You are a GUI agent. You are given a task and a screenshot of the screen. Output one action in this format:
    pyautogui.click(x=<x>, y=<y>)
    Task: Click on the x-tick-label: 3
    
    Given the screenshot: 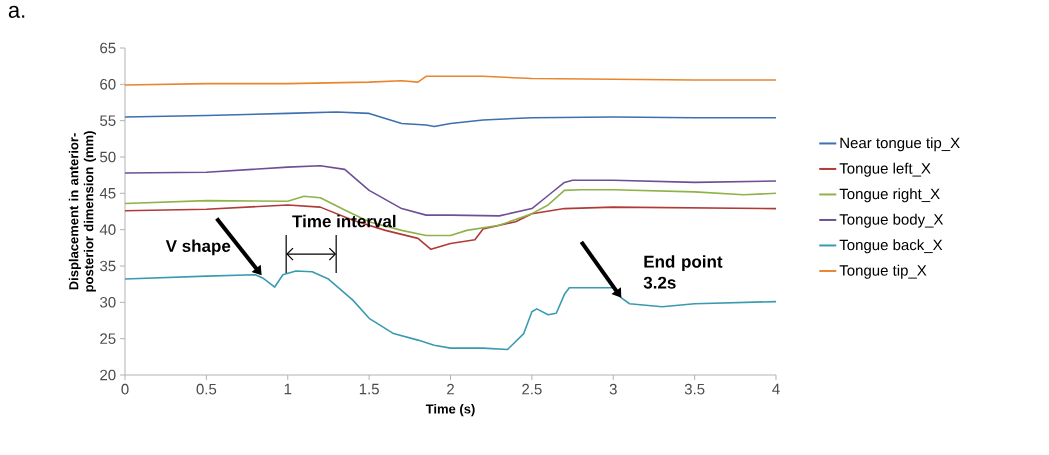 What is the action you would take?
    pyautogui.click(x=613, y=389)
    